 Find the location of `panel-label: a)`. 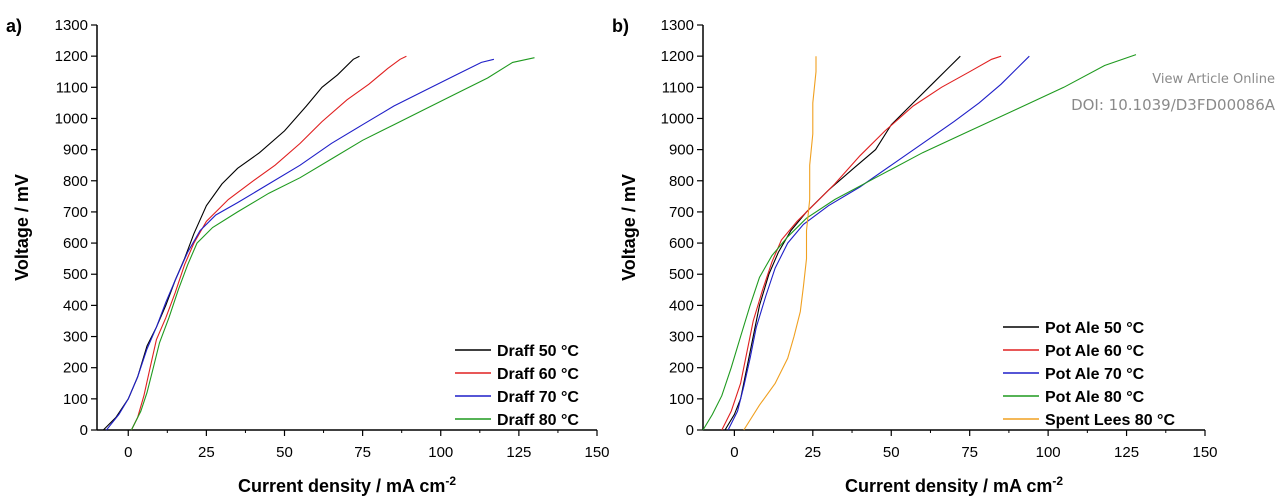

panel-label: a) is located at coordinates (14, 26).